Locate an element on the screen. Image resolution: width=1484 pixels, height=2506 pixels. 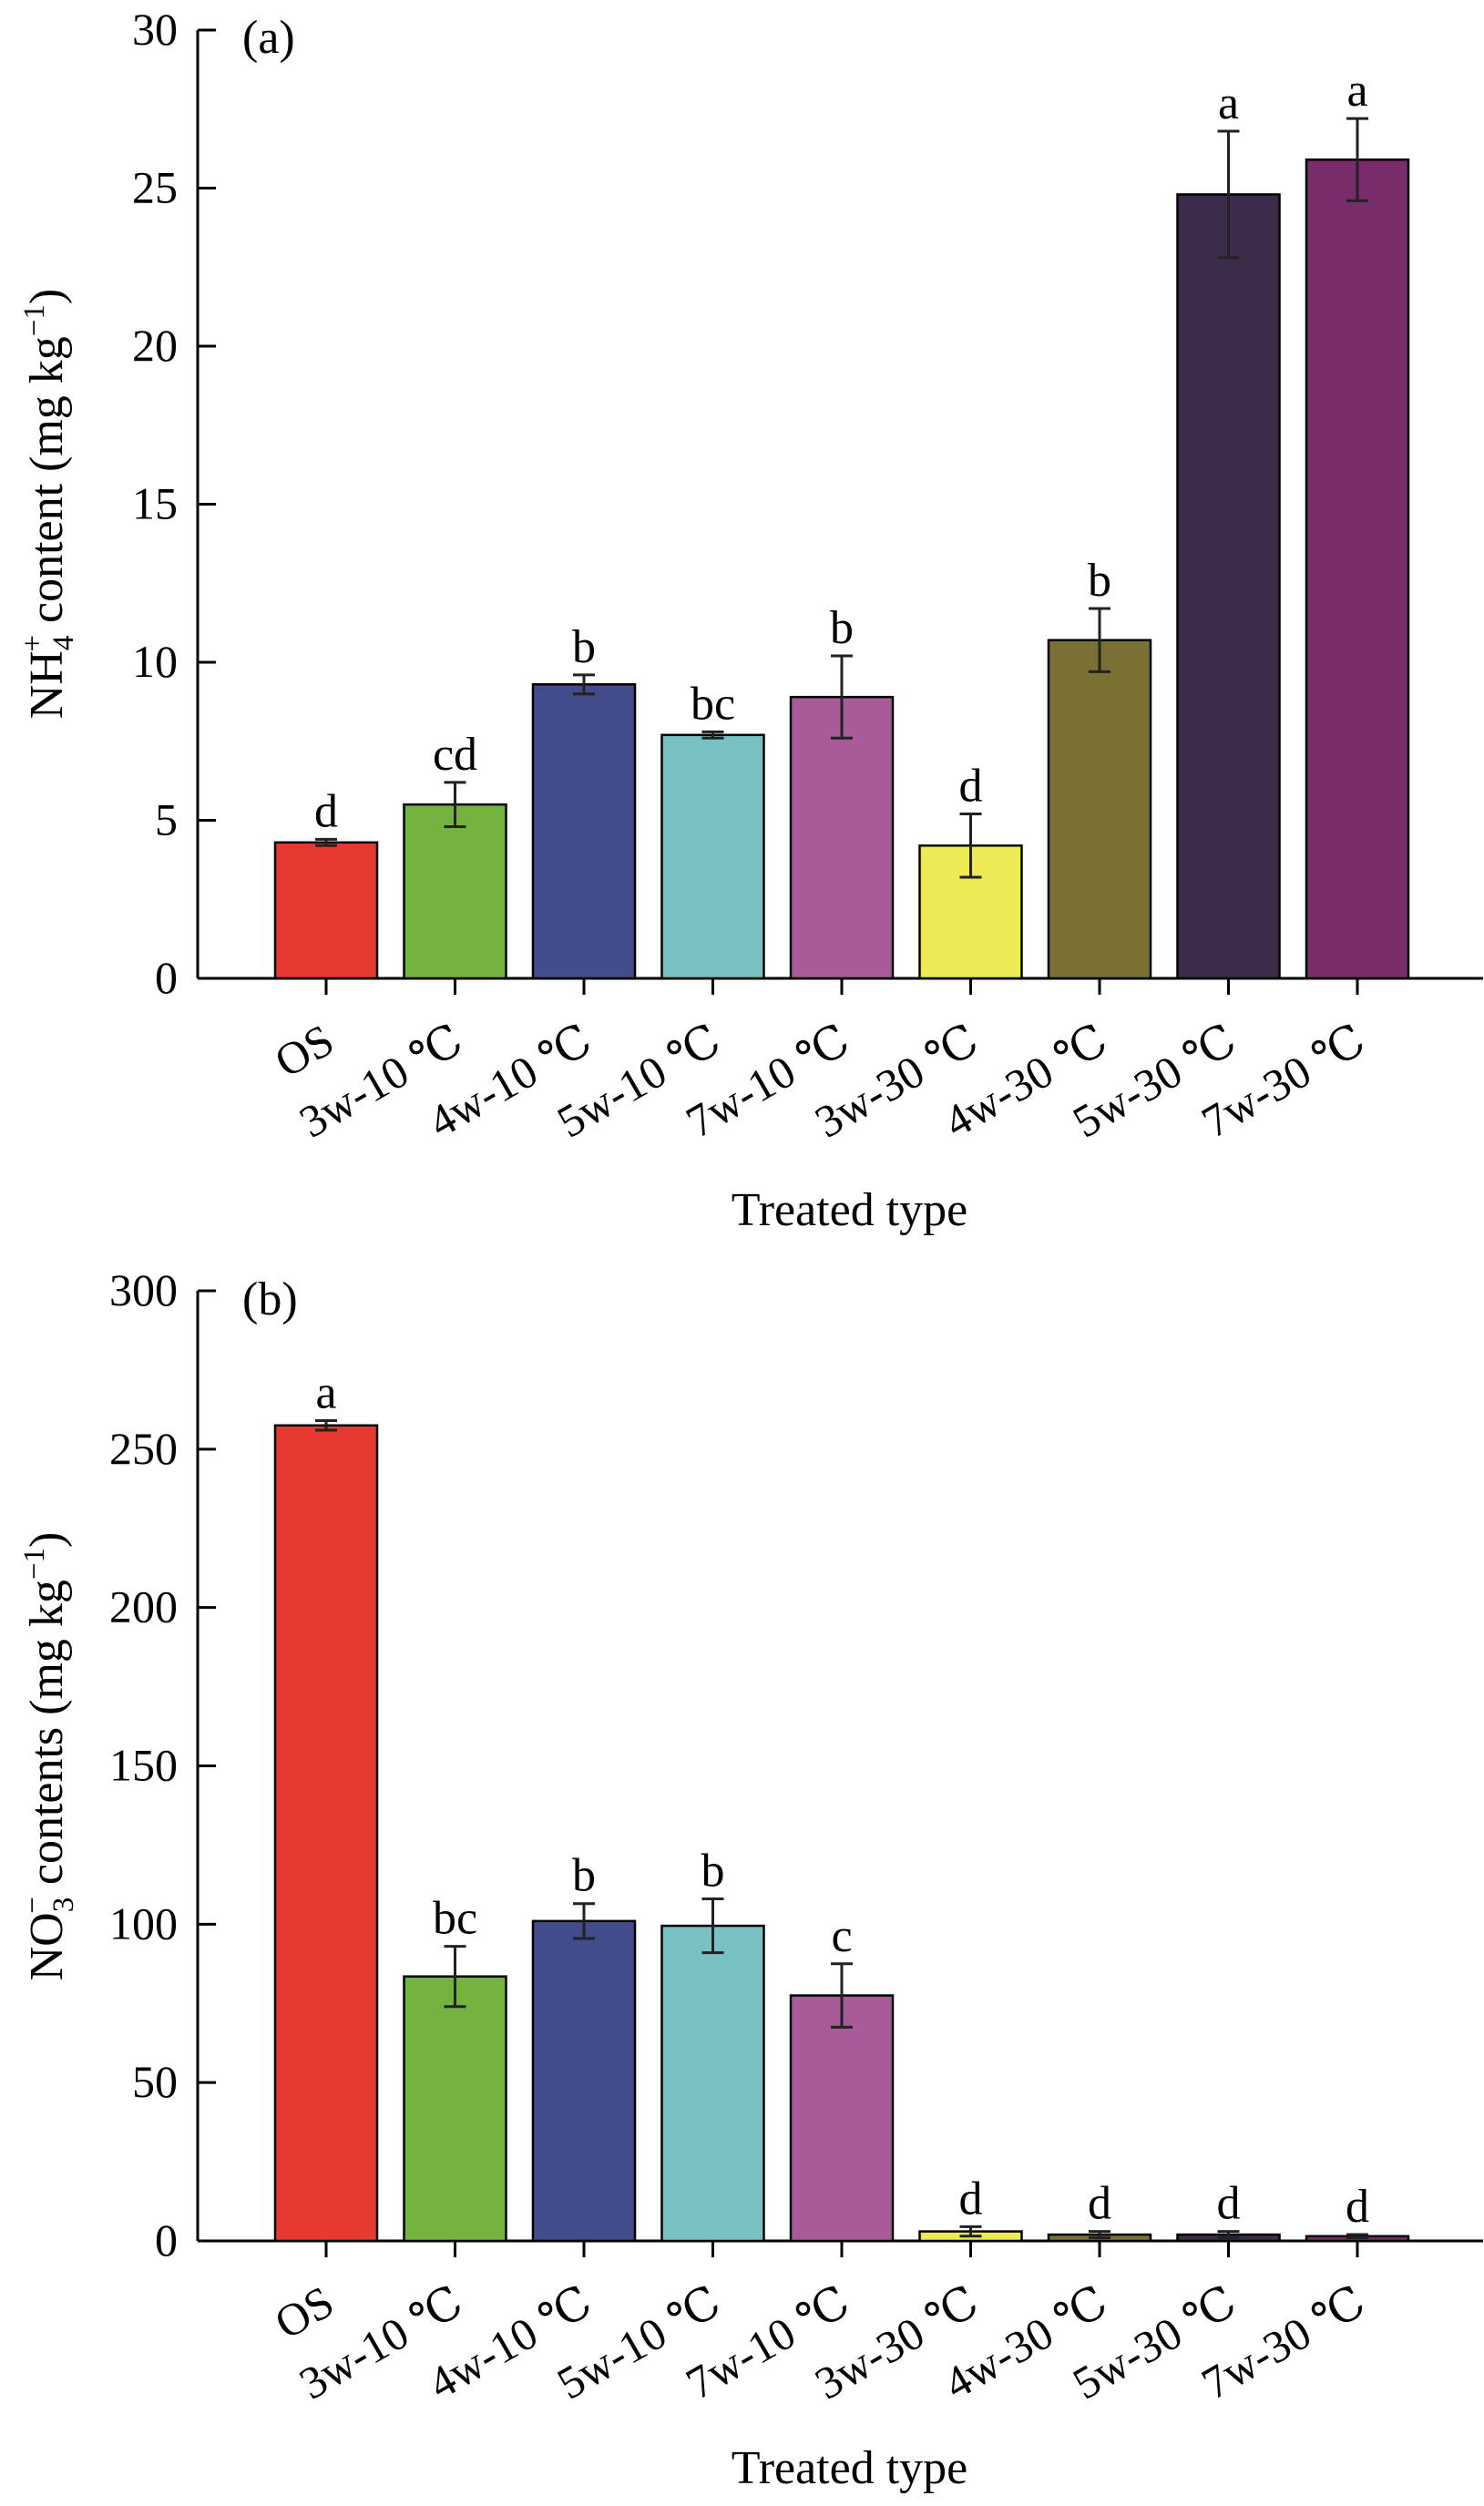
y-axis-title: NH4+ content (mg kg−1) is located at coordinates (48, 505).